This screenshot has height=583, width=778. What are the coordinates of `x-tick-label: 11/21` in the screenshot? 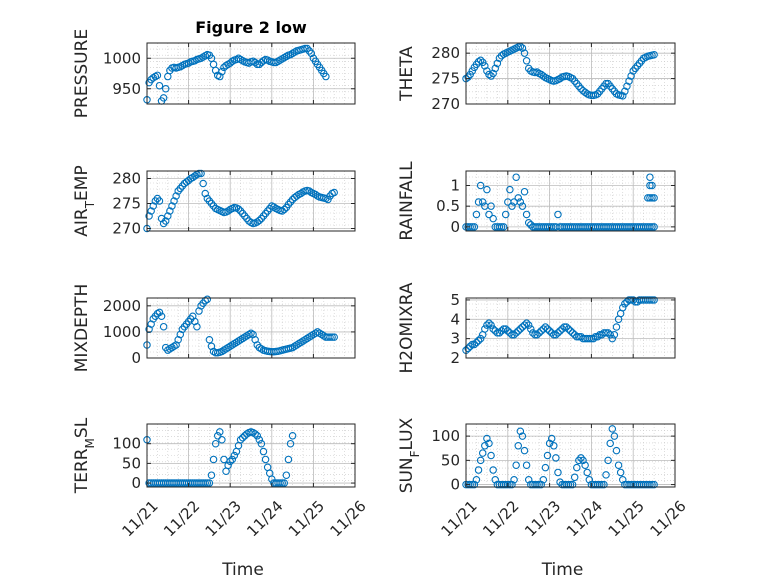 It's located at (139, 518).